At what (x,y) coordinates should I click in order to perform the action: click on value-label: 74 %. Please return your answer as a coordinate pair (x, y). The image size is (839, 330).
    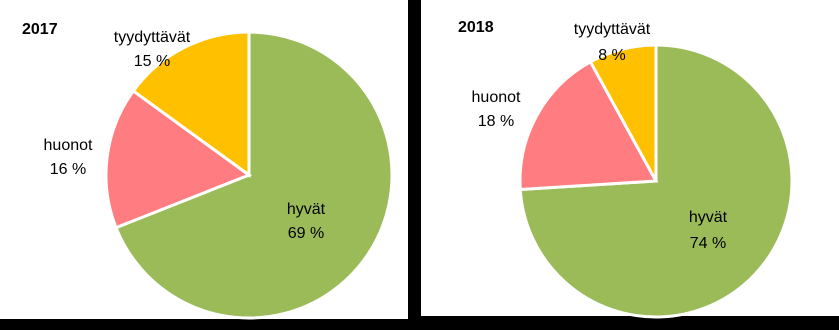
    Looking at the image, I should click on (708, 243).